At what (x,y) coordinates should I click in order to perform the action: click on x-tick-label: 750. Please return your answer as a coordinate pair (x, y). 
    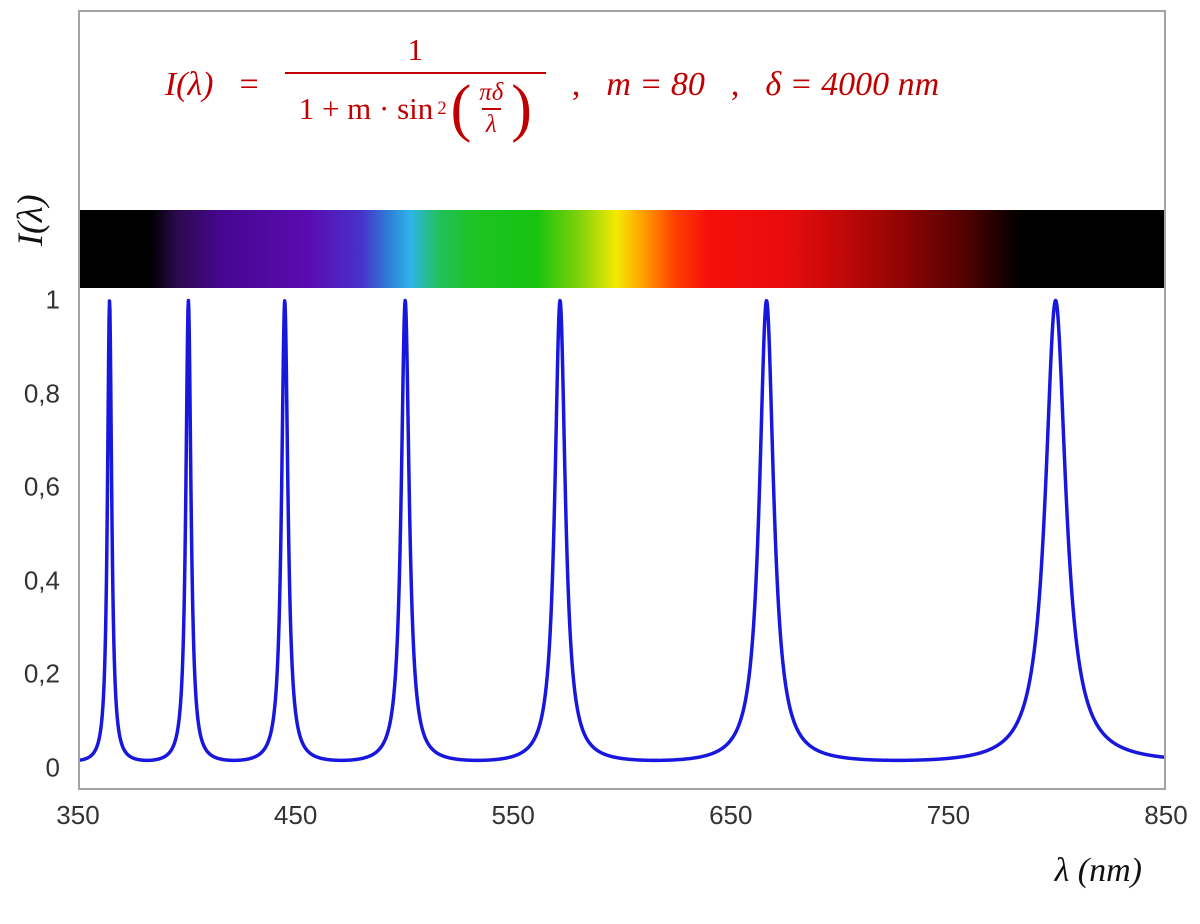
    Looking at the image, I should click on (948, 815).